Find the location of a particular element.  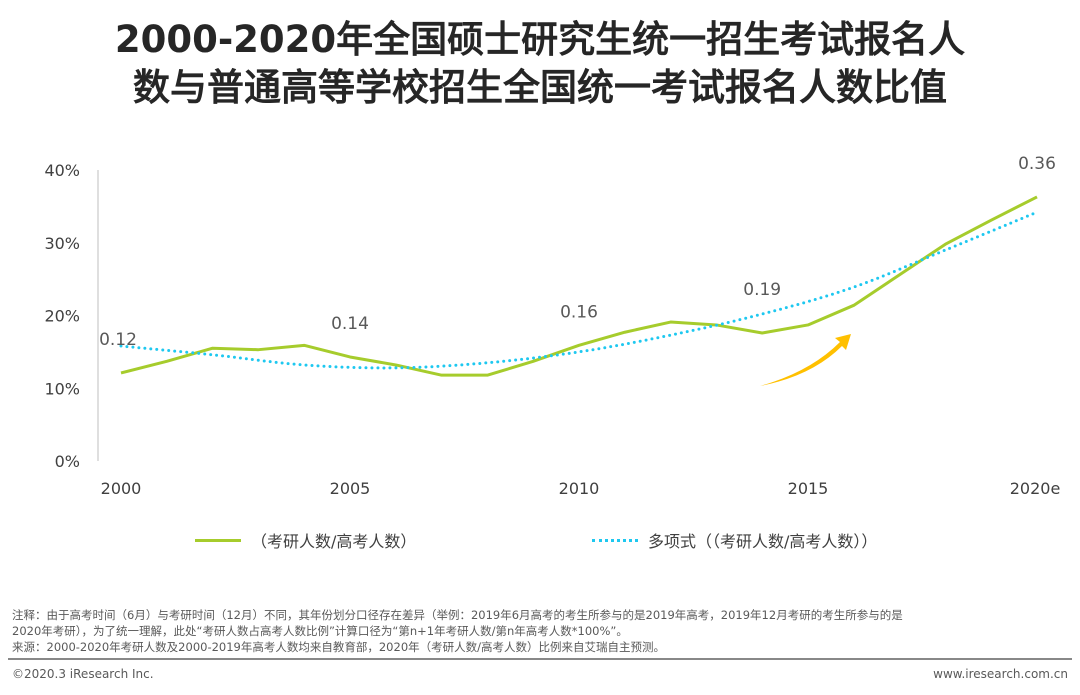

y-tick-label: 0% is located at coordinates (67, 461).